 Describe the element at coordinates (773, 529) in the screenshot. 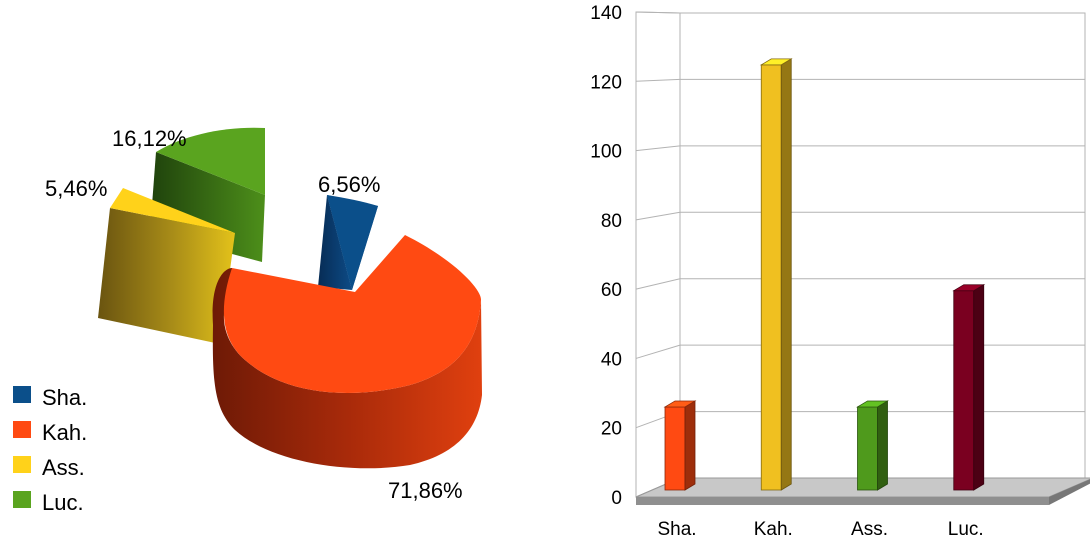

I see `x-tick-label: Kah.` at that location.